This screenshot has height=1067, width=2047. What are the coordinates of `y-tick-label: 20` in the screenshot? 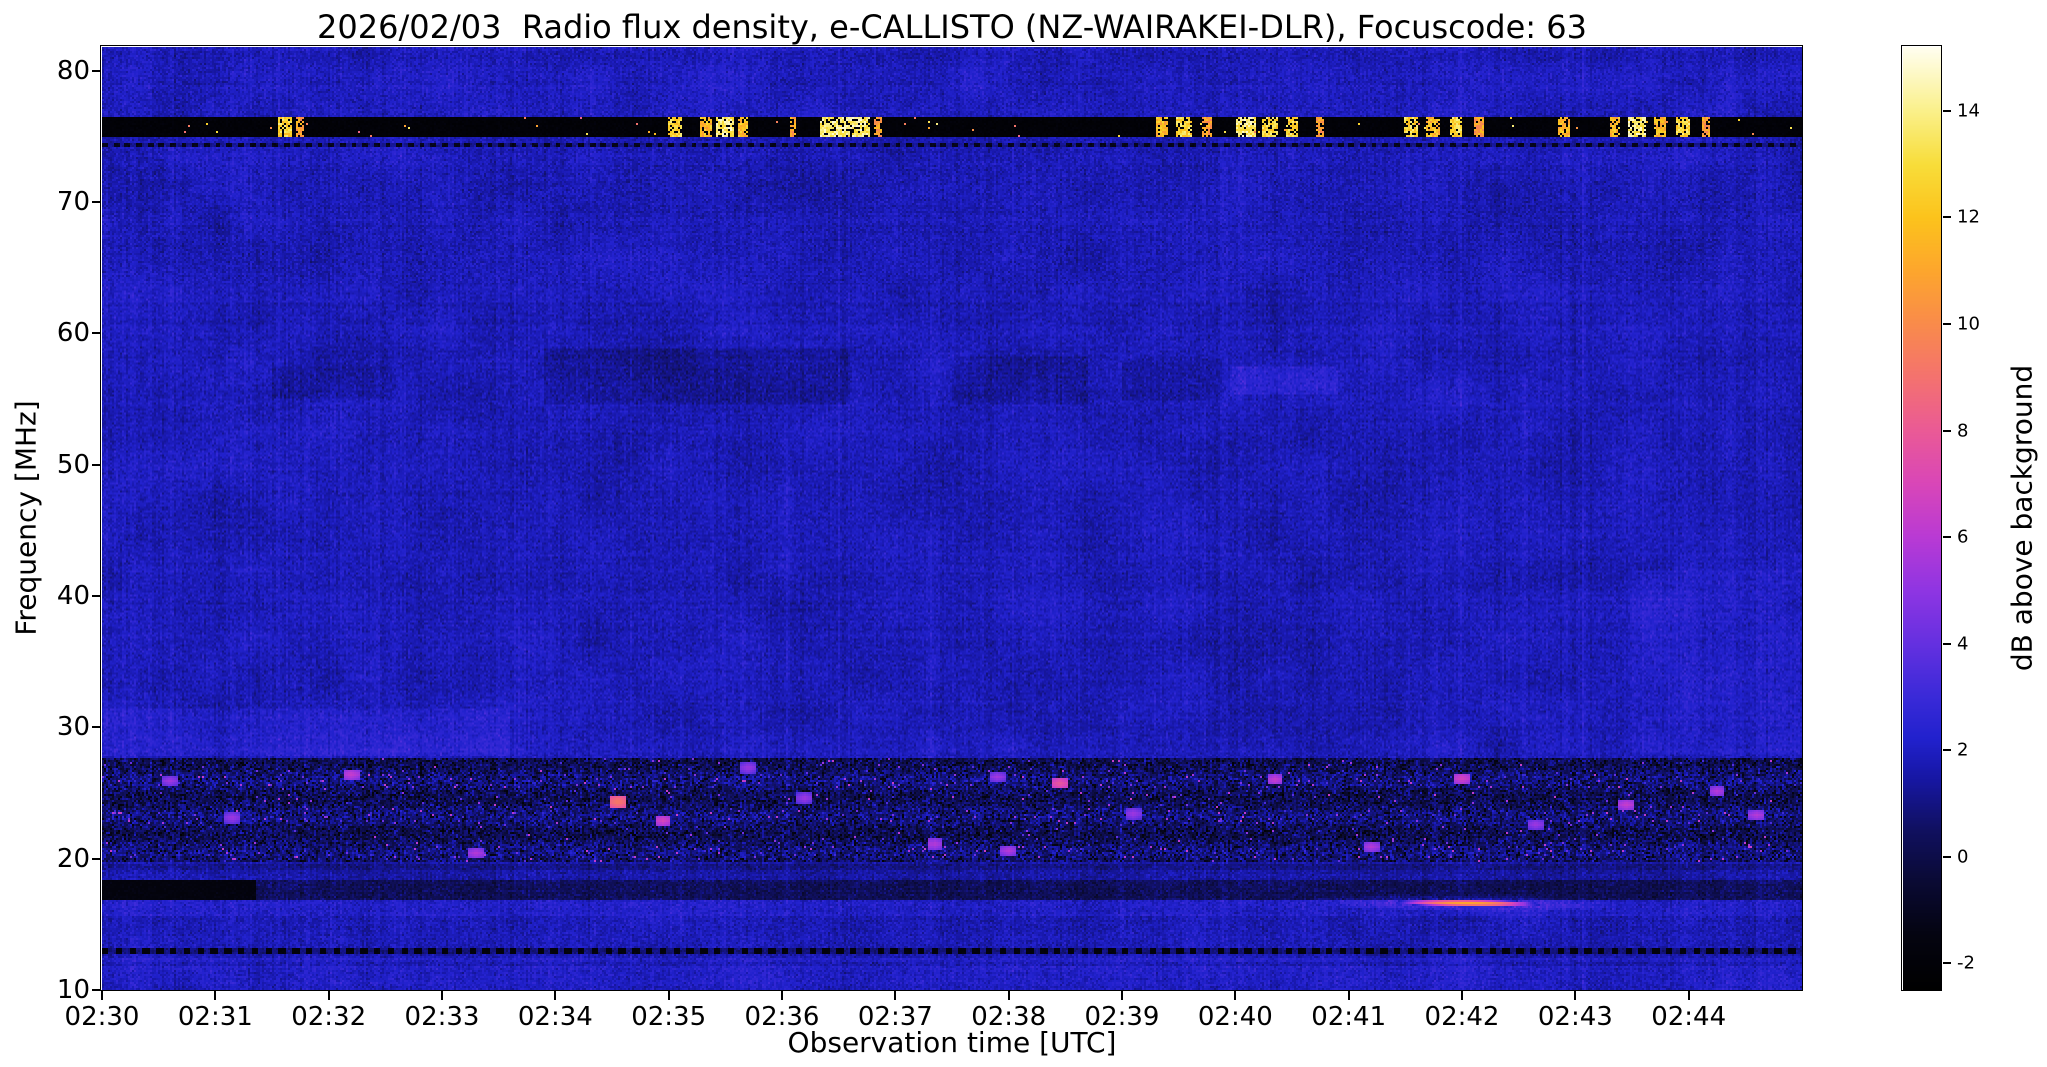 It's located at (73, 858).